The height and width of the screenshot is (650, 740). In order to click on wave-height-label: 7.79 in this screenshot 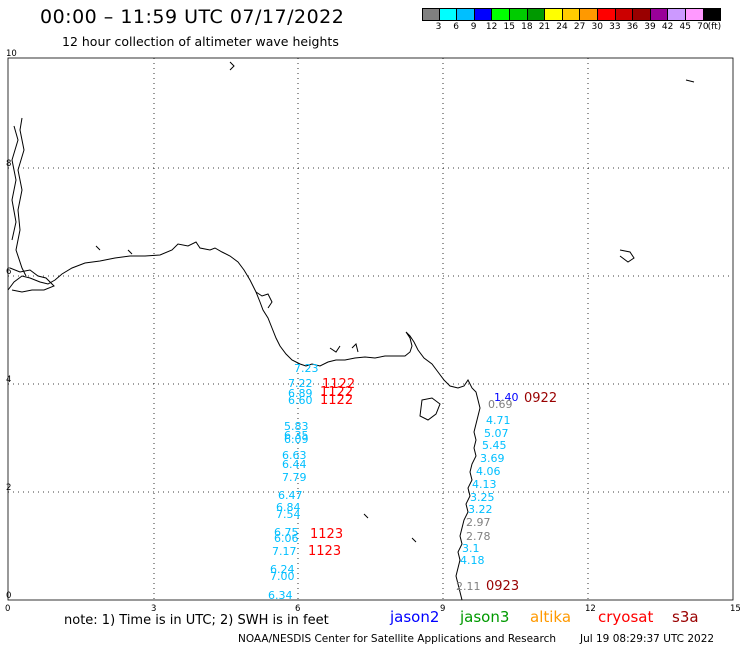, I will do `click(294, 477)`.